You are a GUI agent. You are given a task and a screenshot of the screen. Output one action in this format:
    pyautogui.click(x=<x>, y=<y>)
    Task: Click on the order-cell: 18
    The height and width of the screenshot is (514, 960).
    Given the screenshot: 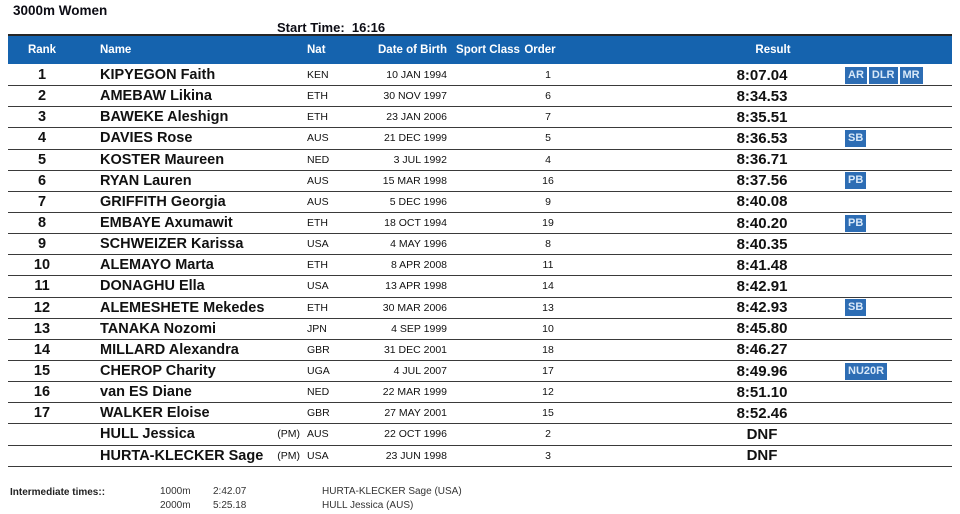 What is the action you would take?
    pyautogui.click(x=548, y=349)
    